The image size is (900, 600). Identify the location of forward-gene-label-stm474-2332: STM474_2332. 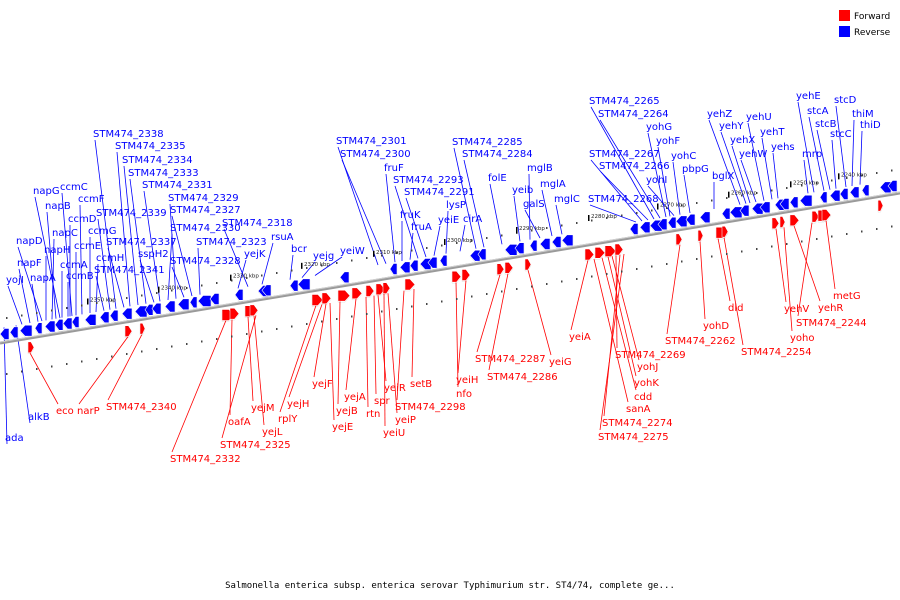
(205, 459).